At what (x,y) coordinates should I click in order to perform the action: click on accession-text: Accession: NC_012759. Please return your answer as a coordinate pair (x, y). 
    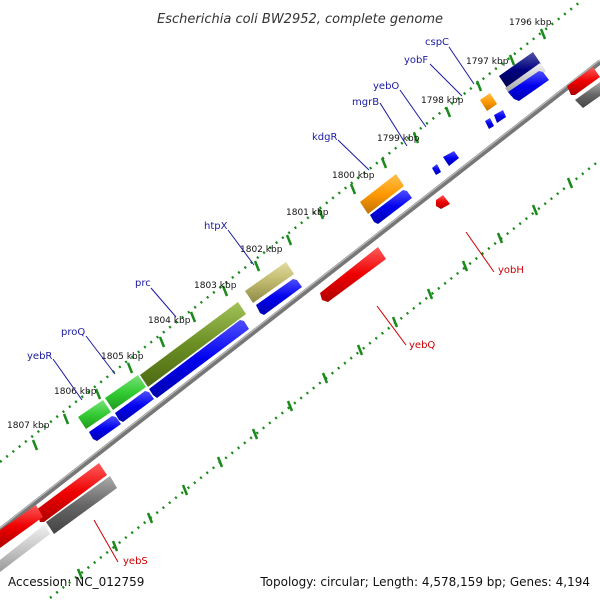
    Looking at the image, I should click on (76, 582).